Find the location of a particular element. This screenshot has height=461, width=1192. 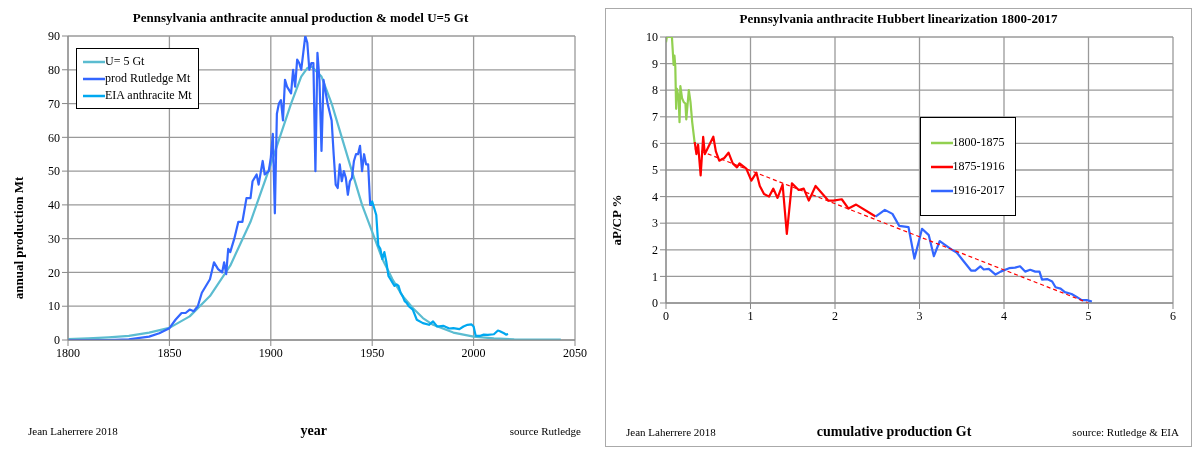

x-tick-label: 2050 is located at coordinates (575, 352).